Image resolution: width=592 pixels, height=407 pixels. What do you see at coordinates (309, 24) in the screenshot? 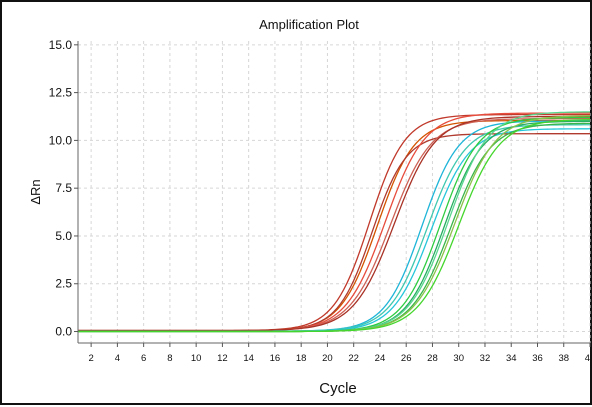
I see `chart-title: Amplification Plot` at bounding box center [309, 24].